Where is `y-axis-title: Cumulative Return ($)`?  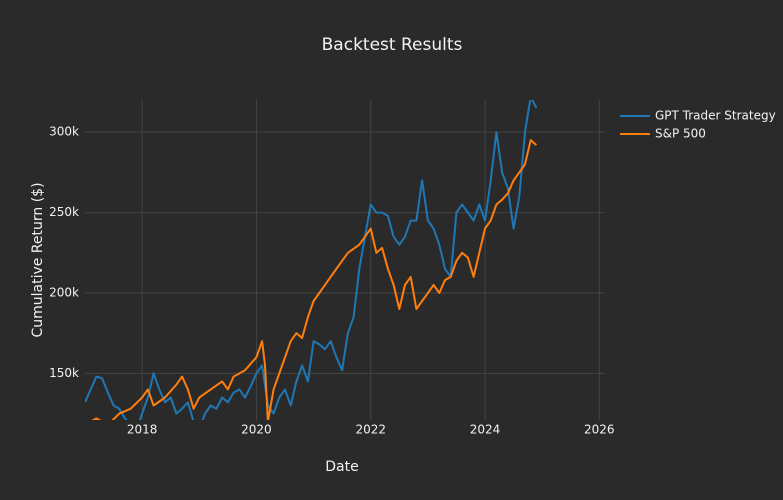
y-axis-title: Cumulative Return ($) is located at coordinates (38, 259).